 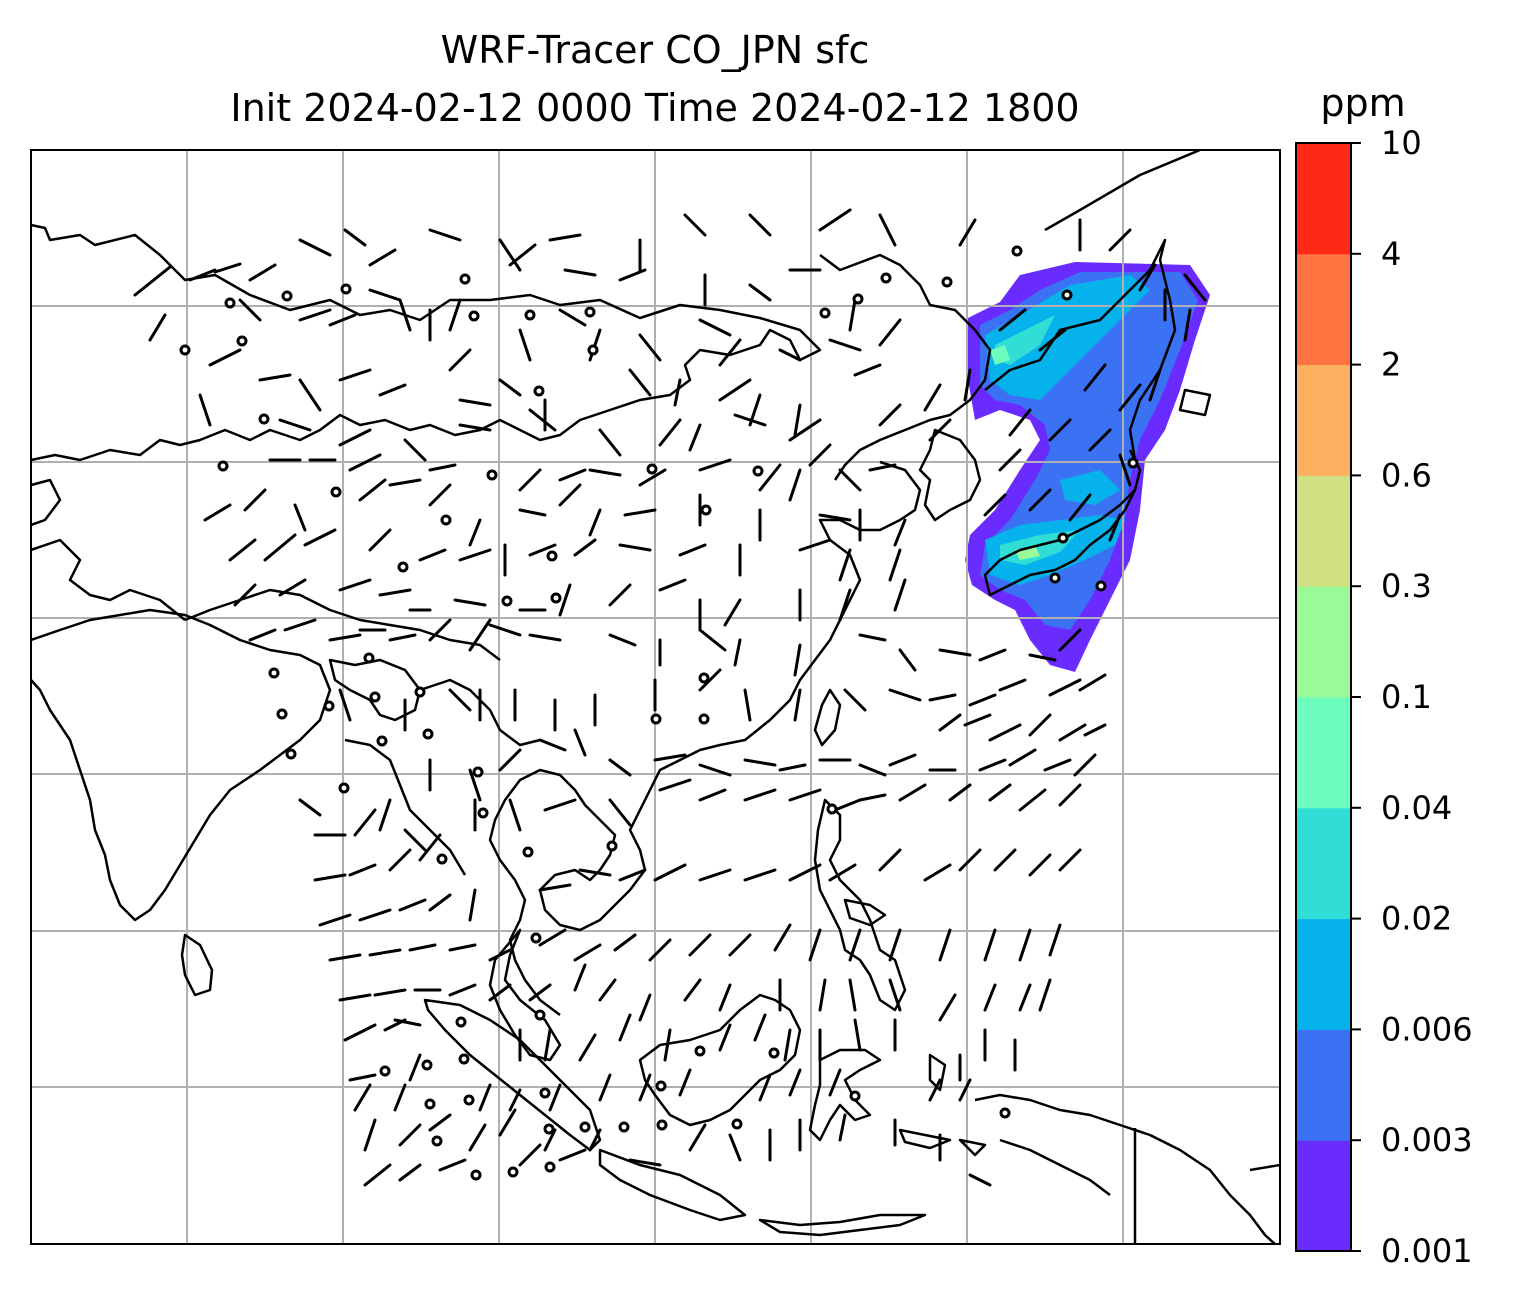 What do you see at coordinates (1401, 143) in the screenshot?
I see `colorbar-tick-label: 10` at bounding box center [1401, 143].